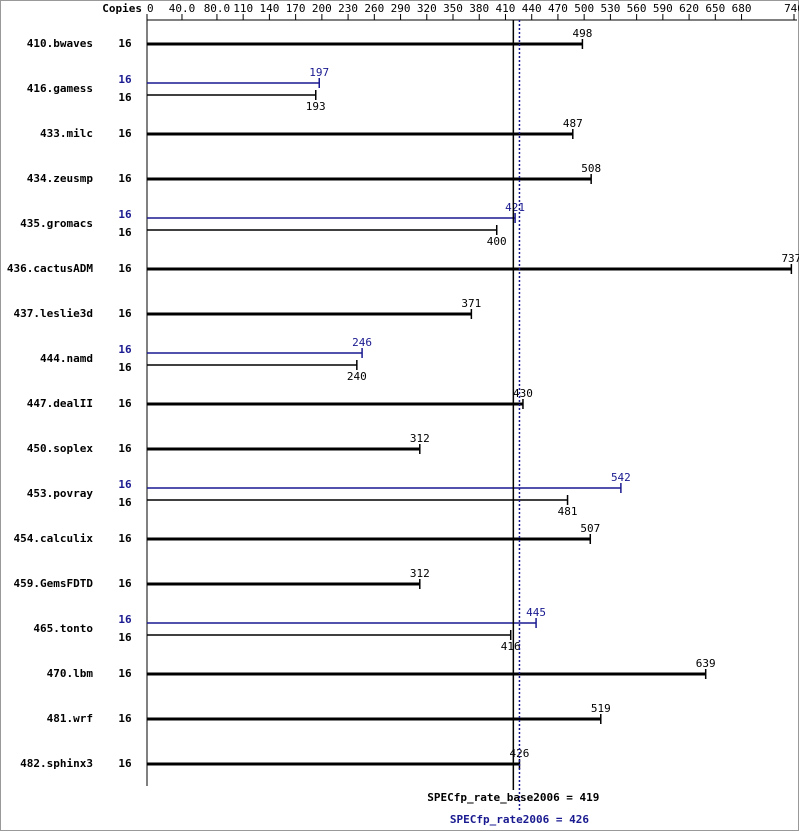 The height and width of the screenshot is (831, 799). I want to click on x-tick-label: 620, so click(689, 8).